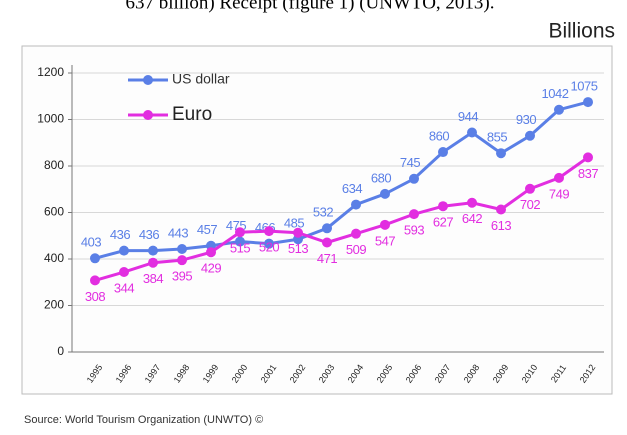 Image resolution: width=627 pixels, height=435 pixels. What do you see at coordinates (497, 137) in the screenshot?
I see `data-label: 855` at bounding box center [497, 137].